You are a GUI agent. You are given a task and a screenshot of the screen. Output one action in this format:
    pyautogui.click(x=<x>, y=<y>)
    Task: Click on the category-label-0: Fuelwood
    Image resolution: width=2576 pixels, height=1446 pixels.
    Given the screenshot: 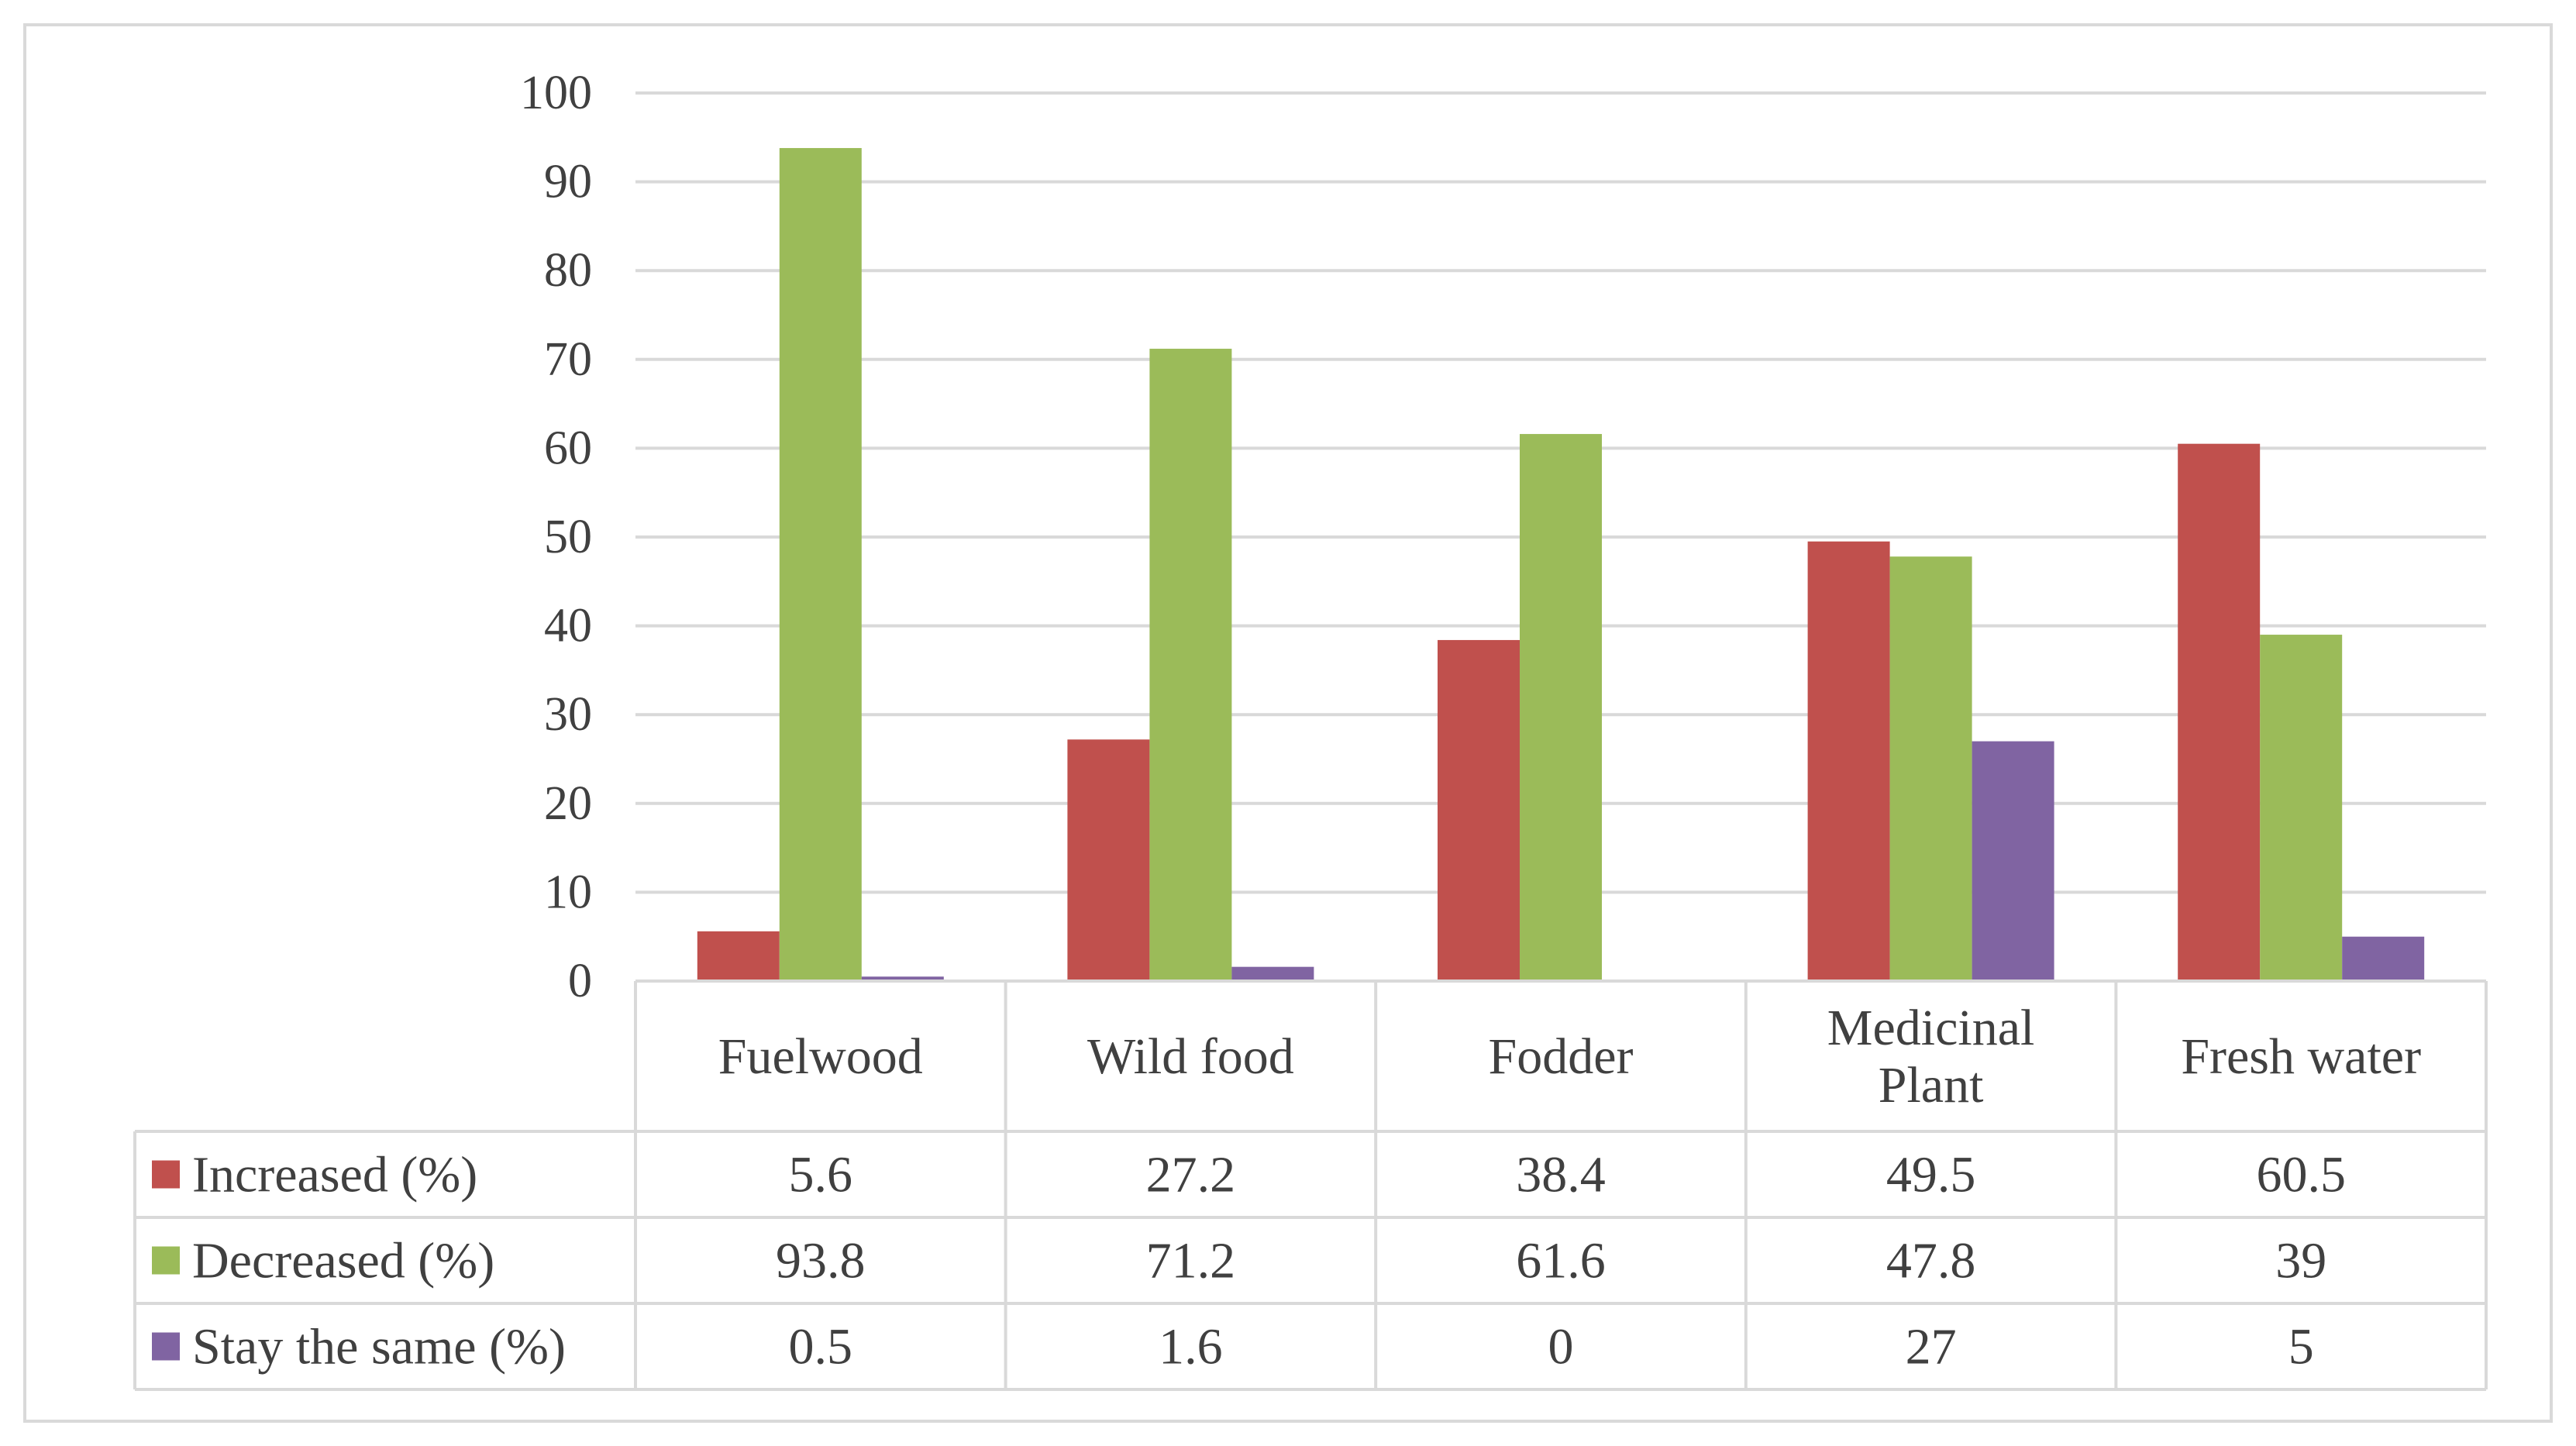 What is the action you would take?
    pyautogui.click(x=820, y=1057)
    